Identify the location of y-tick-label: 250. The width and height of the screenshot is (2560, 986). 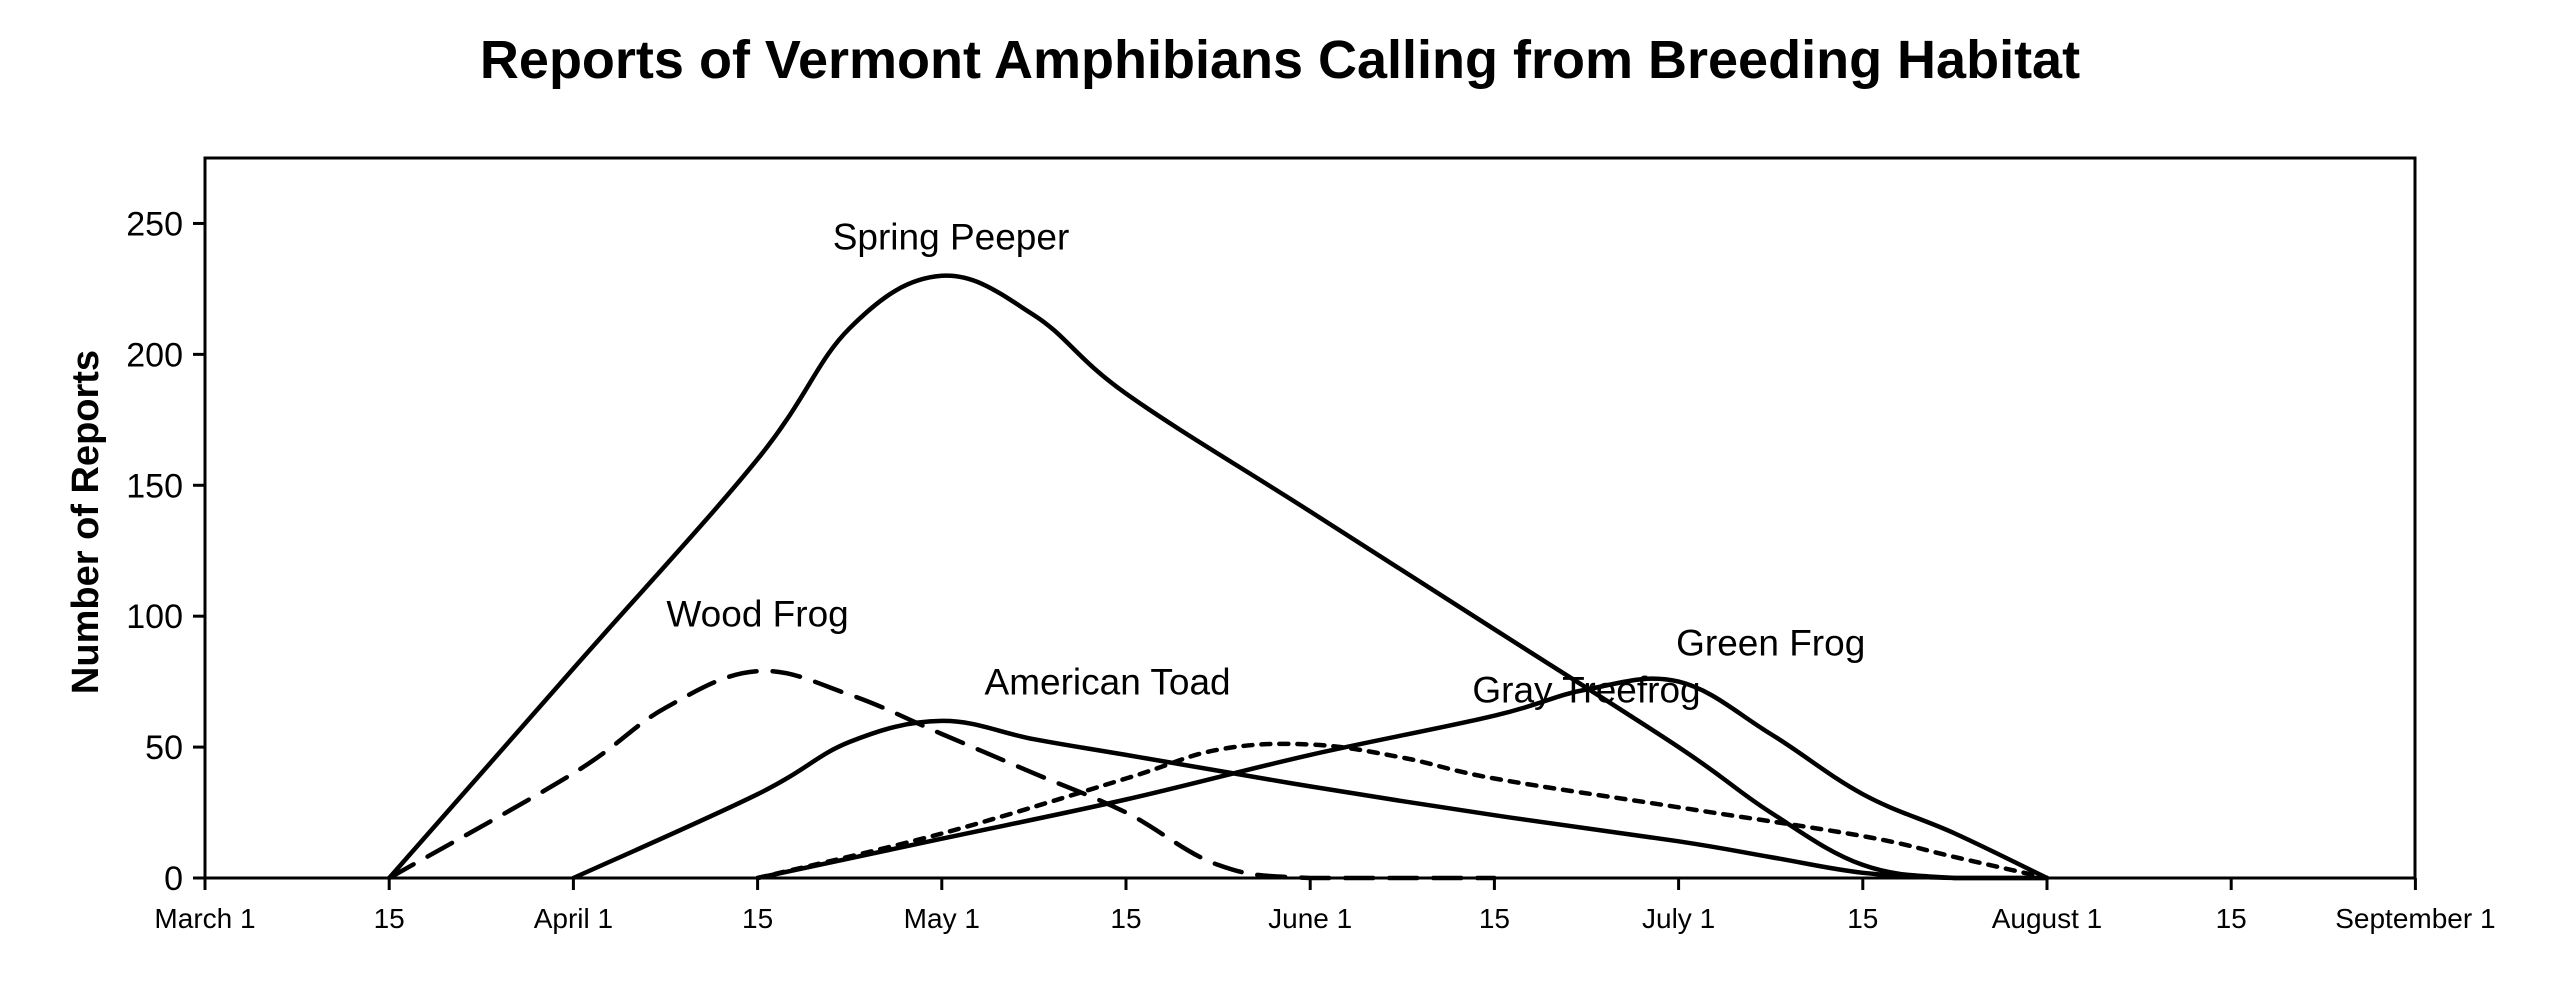
(154, 224).